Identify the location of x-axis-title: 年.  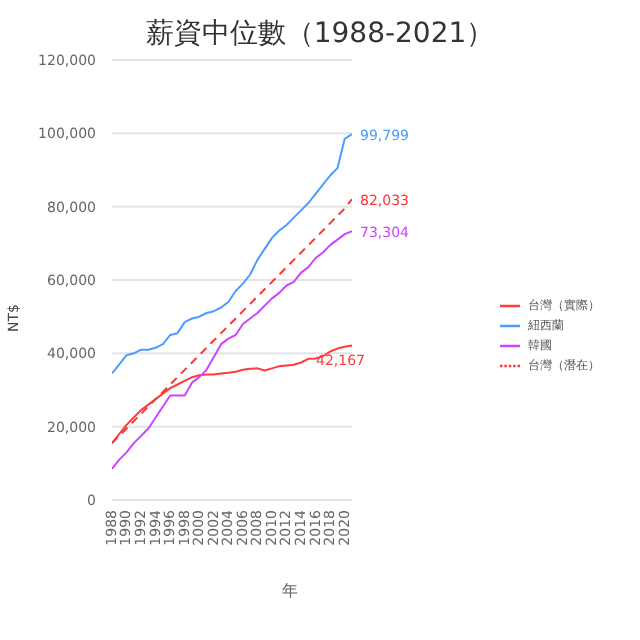
(290, 591).